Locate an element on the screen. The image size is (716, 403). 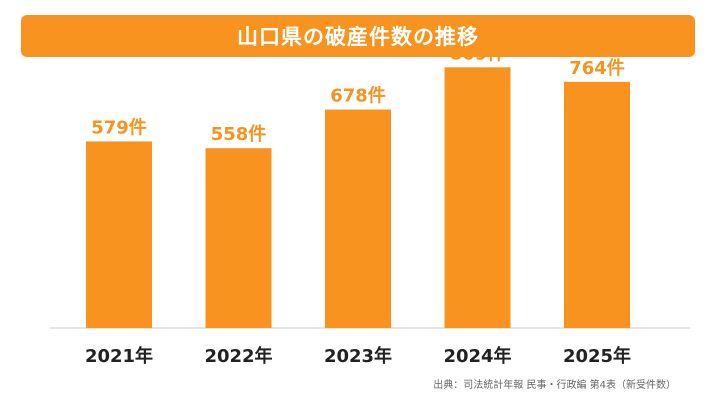
value-label: 678件 is located at coordinates (358, 96).